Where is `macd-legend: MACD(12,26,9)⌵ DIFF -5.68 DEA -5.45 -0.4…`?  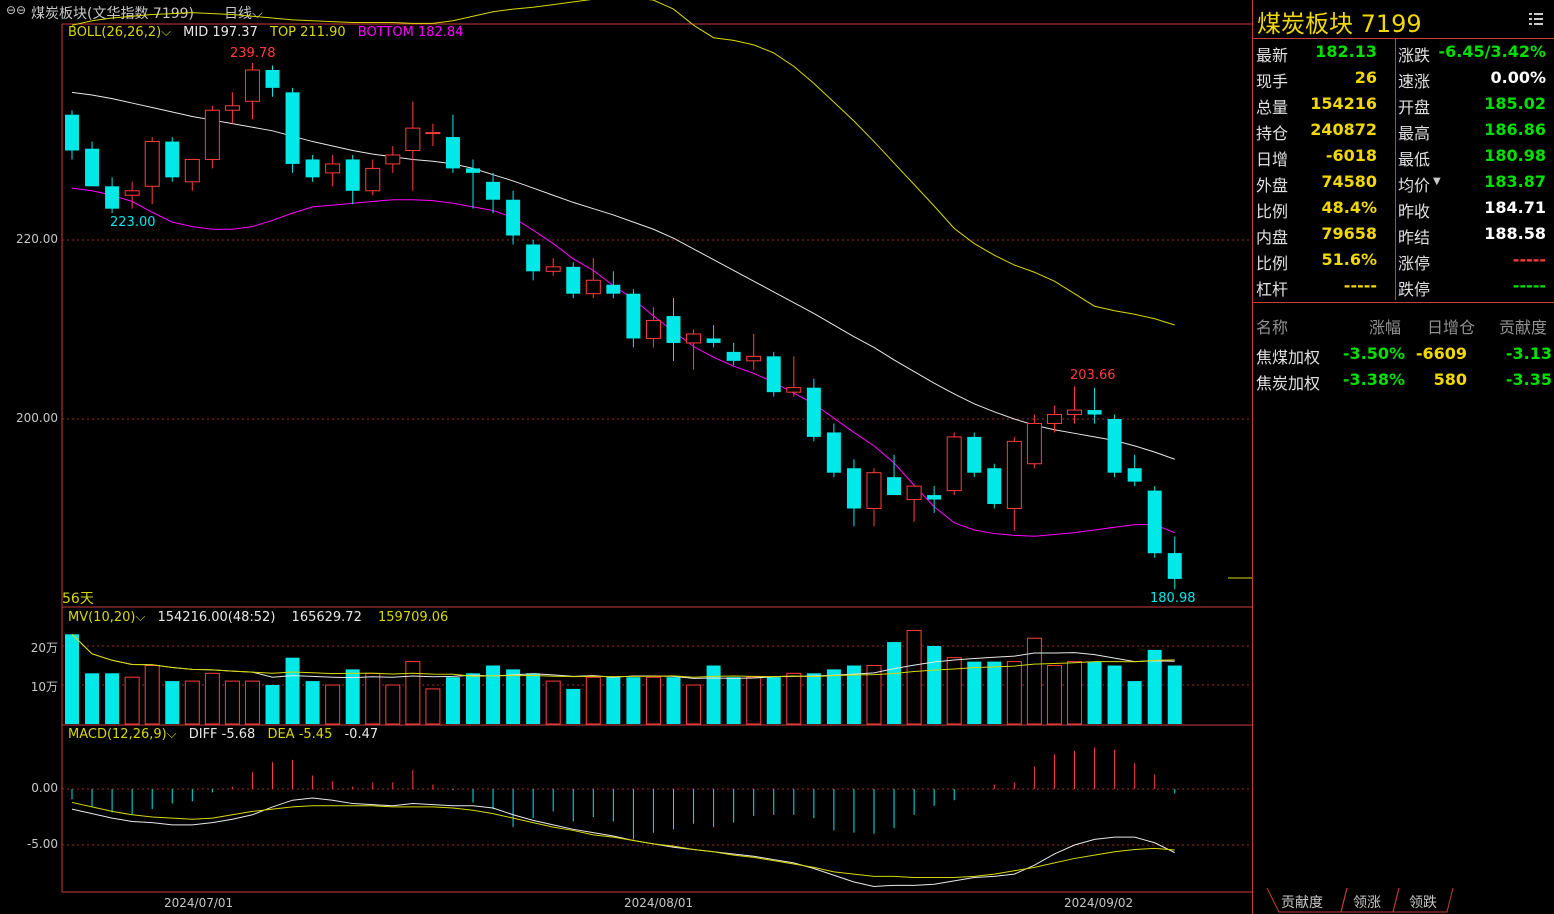 macd-legend: MACD(12,26,9)⌵ DIFF -5.68 DEA -5.45 -0.4… is located at coordinates (223, 734).